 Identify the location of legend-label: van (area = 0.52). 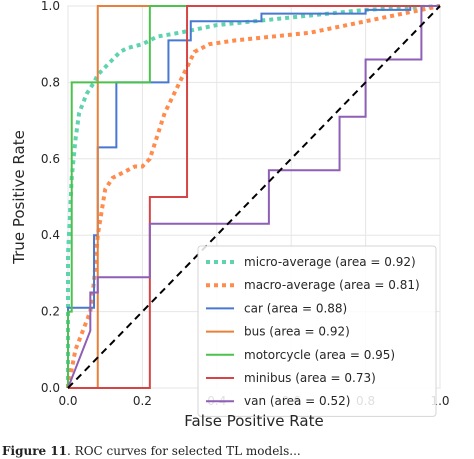
(297, 401).